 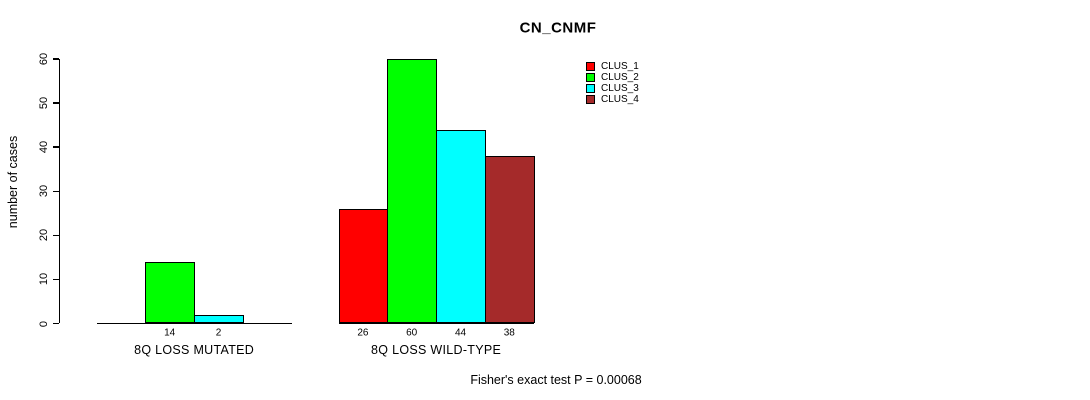 I want to click on bar-value-label: 38, so click(x=509, y=333).